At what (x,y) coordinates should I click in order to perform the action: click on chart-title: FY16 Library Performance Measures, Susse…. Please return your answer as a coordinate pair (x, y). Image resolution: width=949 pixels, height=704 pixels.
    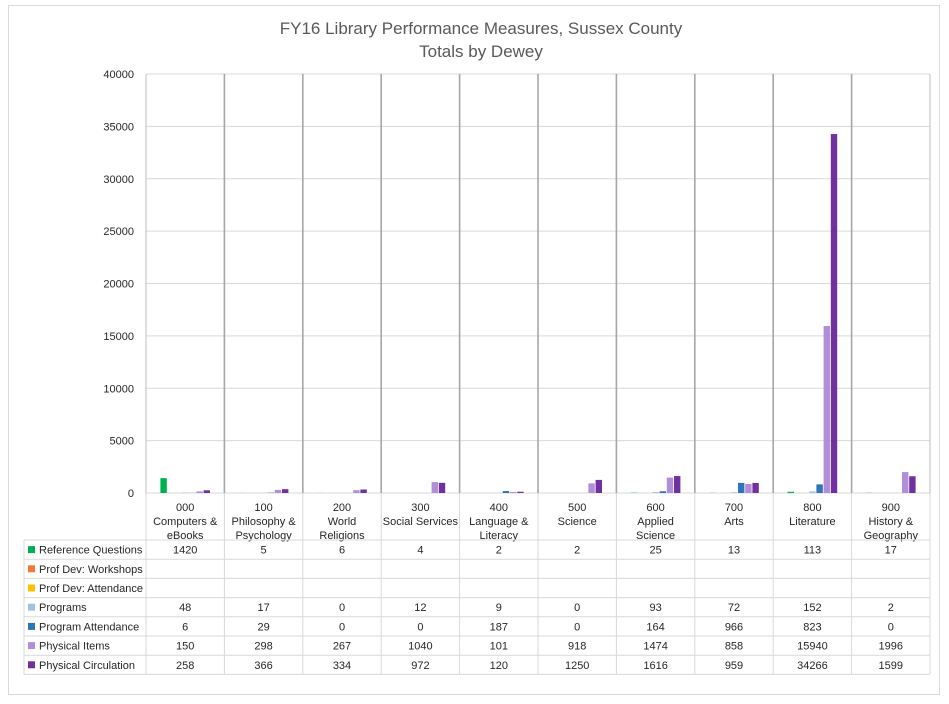
    Looking at the image, I should click on (481, 28).